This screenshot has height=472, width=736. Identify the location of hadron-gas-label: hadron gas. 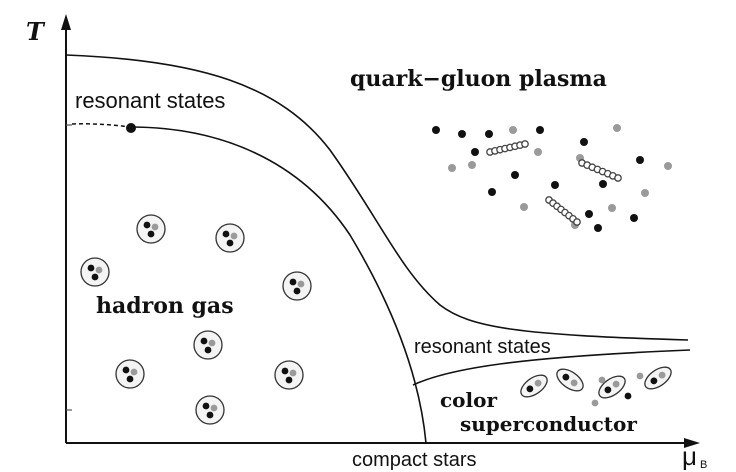
(165, 306).